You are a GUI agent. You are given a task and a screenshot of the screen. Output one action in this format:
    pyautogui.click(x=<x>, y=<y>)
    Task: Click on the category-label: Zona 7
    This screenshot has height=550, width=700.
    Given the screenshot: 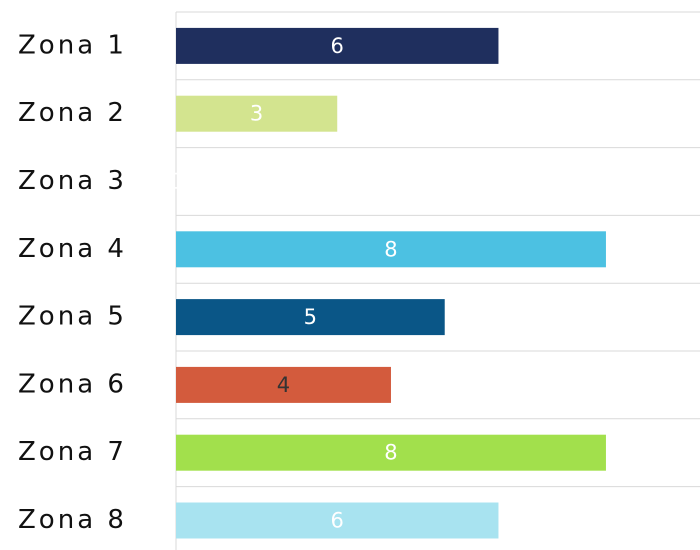 What is the action you would take?
    pyautogui.click(x=72, y=452)
    